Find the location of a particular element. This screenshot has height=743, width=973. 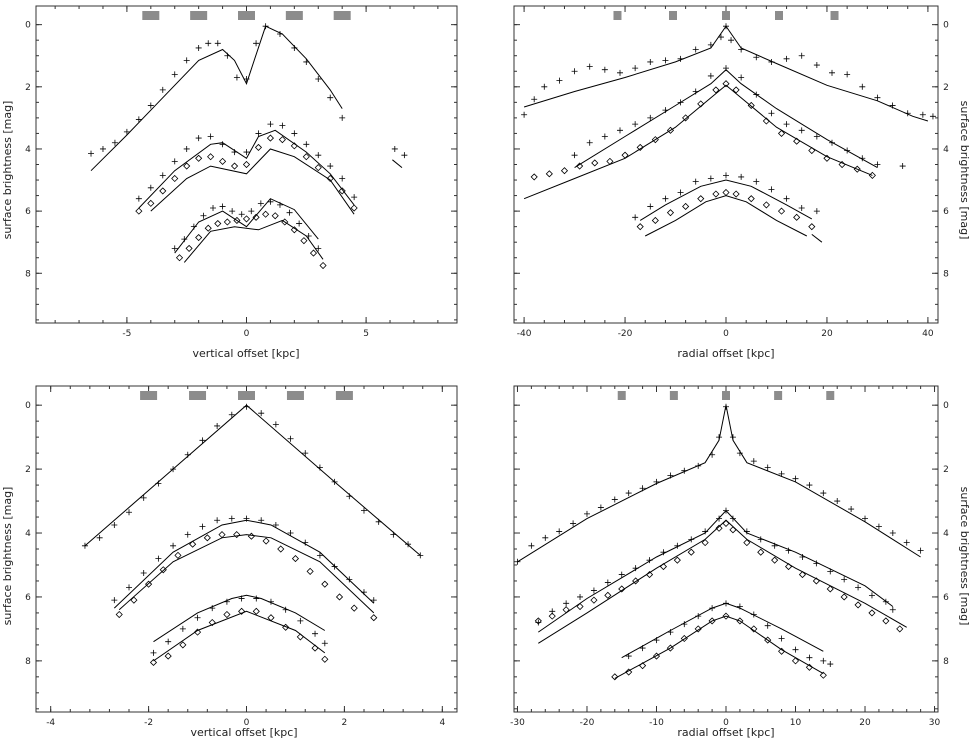

y-tick-label: 6 is located at coordinates (946, 212).